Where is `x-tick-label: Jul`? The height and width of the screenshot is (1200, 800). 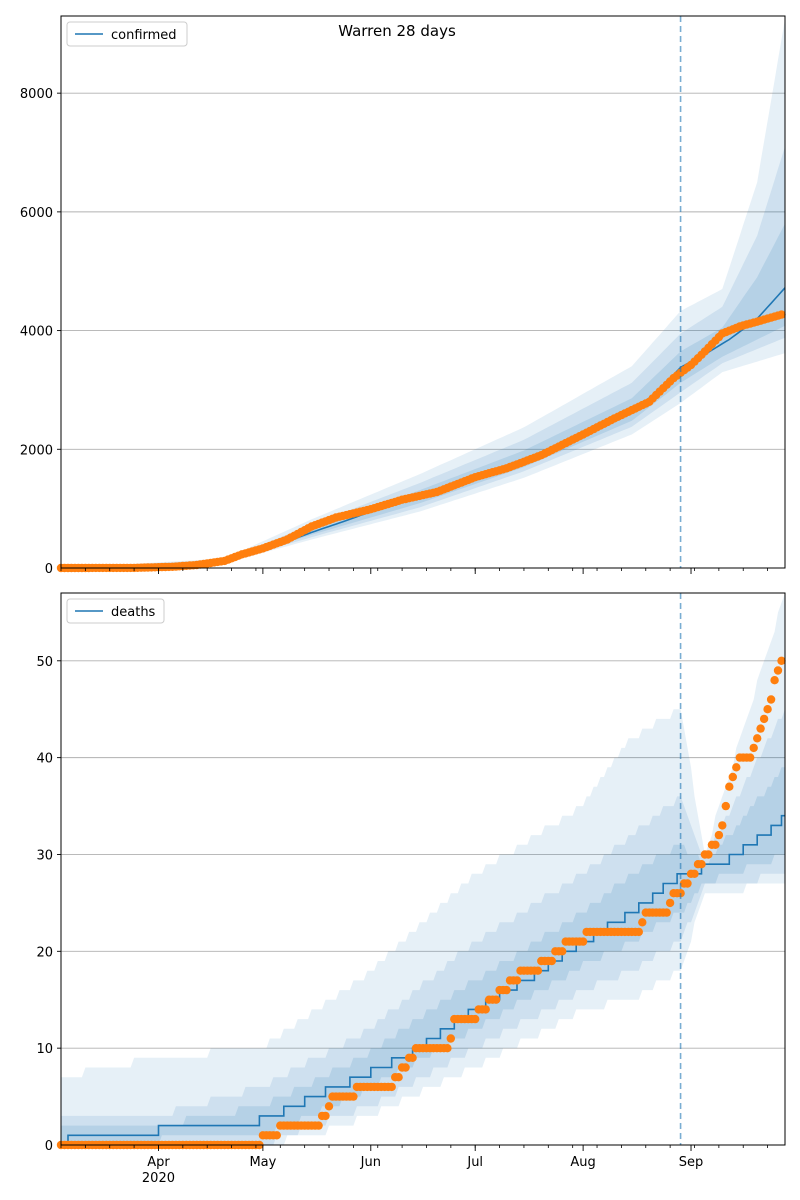
x-tick-label: Jul is located at coordinates (474, 1162).